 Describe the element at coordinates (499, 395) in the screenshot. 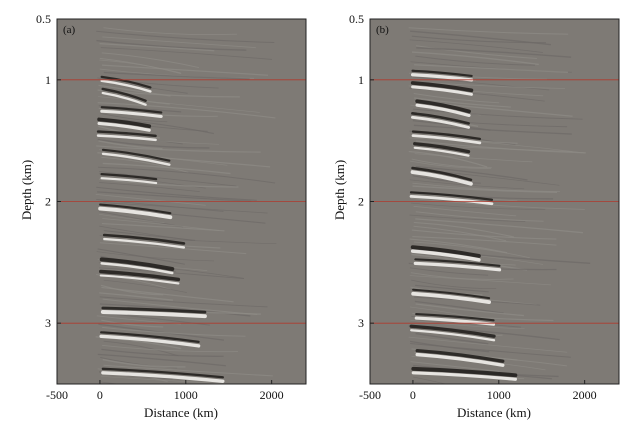

I see `x-tick-label: 1000` at that location.